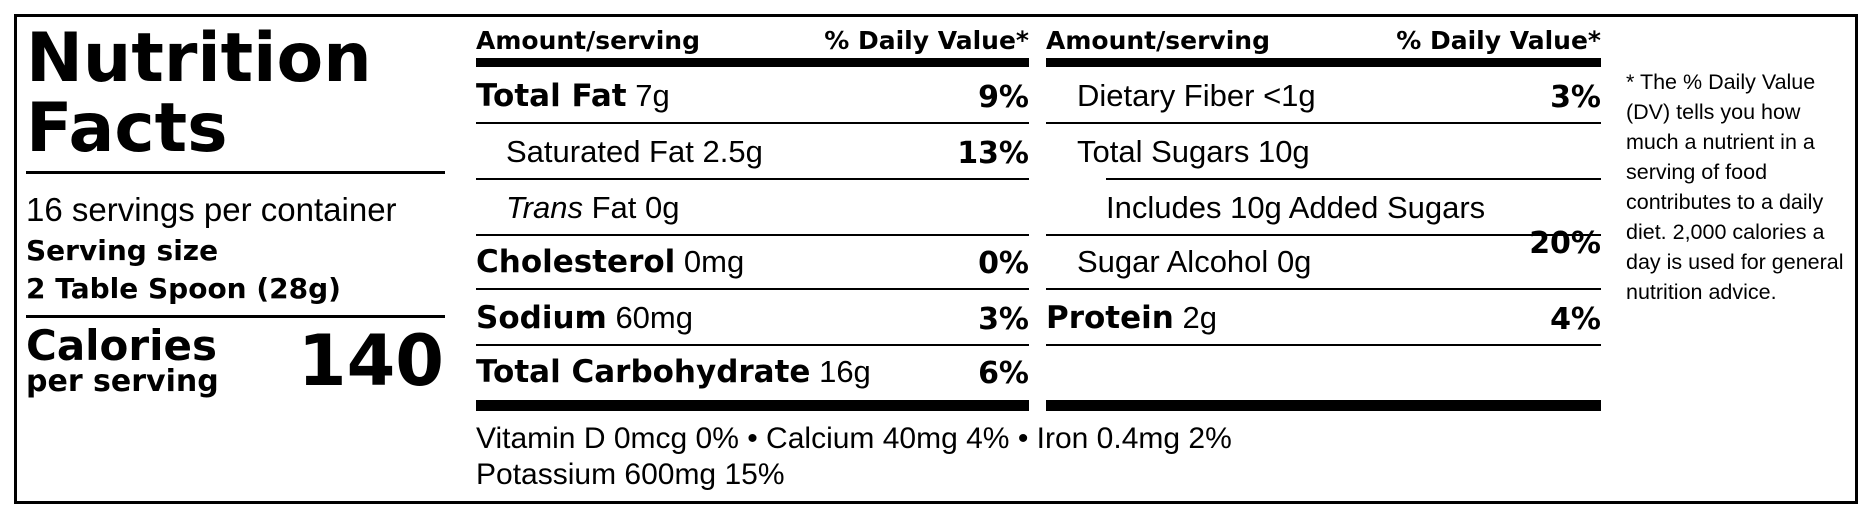  What do you see at coordinates (845, 371) in the screenshot?
I see `nutrient-amount: 16g` at bounding box center [845, 371].